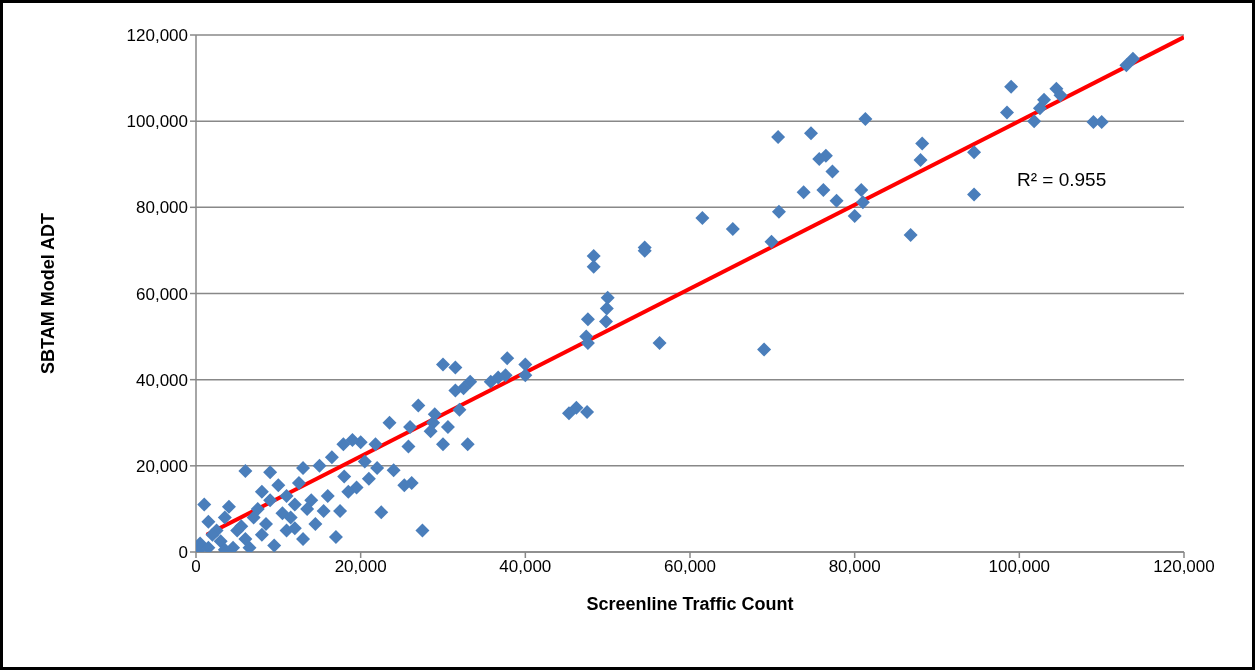 The height and width of the screenshot is (670, 1255). Describe the element at coordinates (162, 294) in the screenshot. I see `y-tick-label: 60,000` at that location.